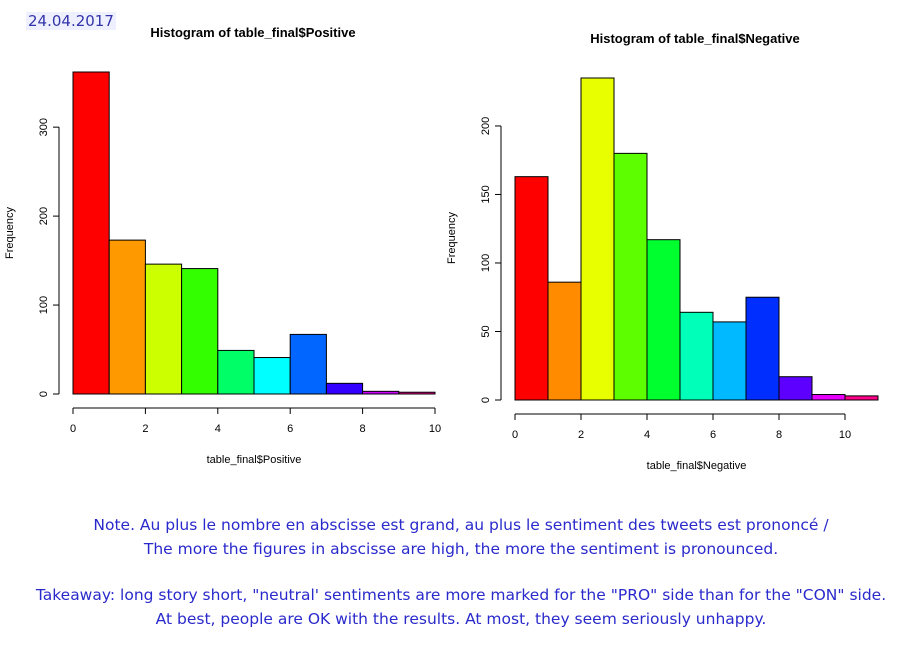  What do you see at coordinates (486, 194) in the screenshot?
I see `y-tick-label: 150` at bounding box center [486, 194].